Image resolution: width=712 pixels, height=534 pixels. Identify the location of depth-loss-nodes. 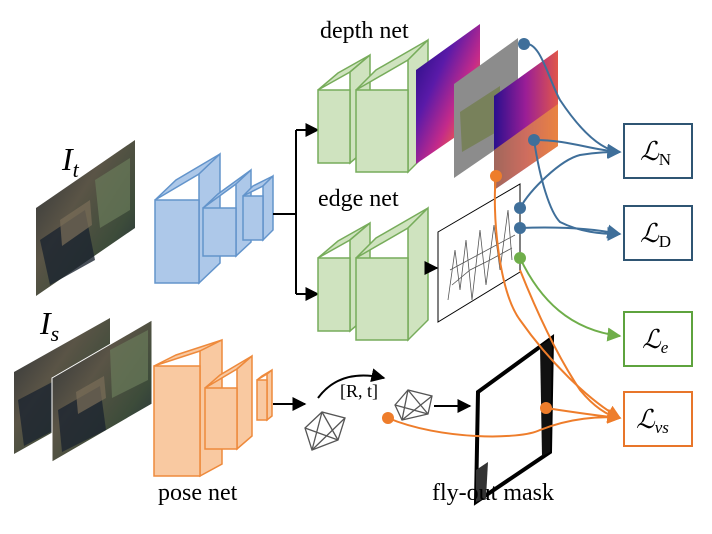
(527, 136).